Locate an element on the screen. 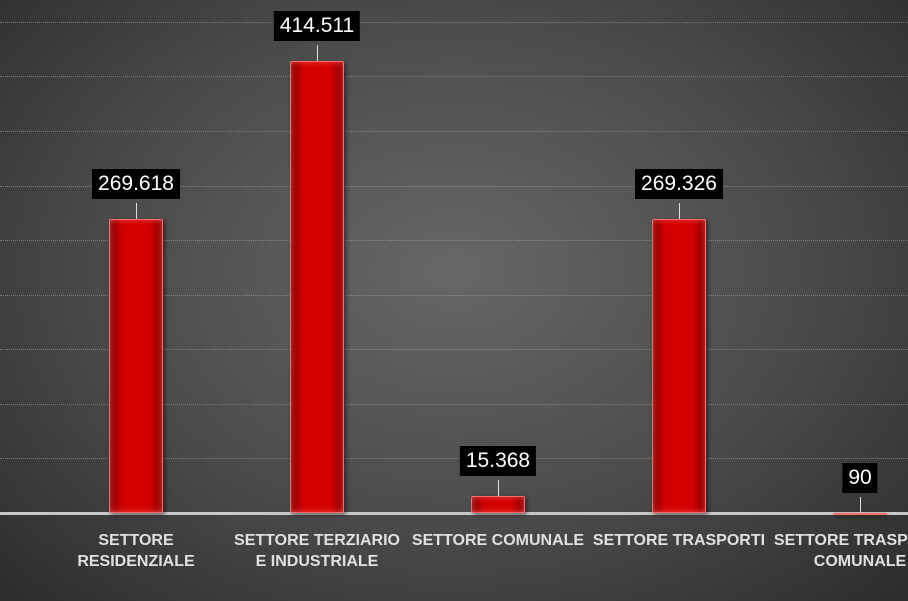 The height and width of the screenshot is (601, 908). x-tick-label: SETTORE TERZIARIO E INDUSTRIALE is located at coordinates (317, 551).